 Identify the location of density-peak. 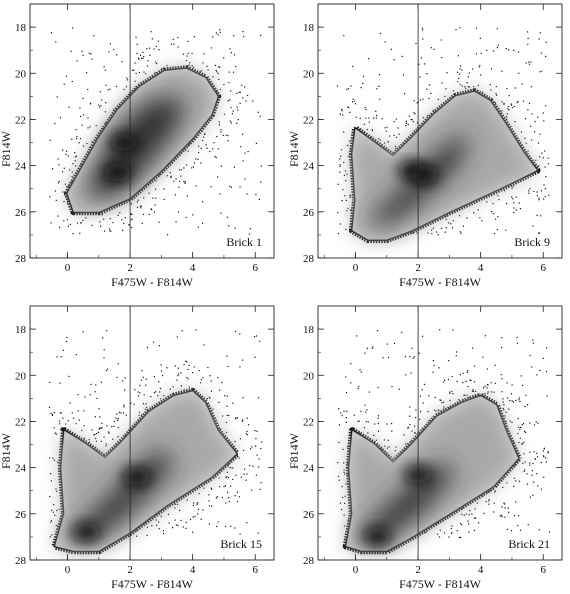
(123, 142).